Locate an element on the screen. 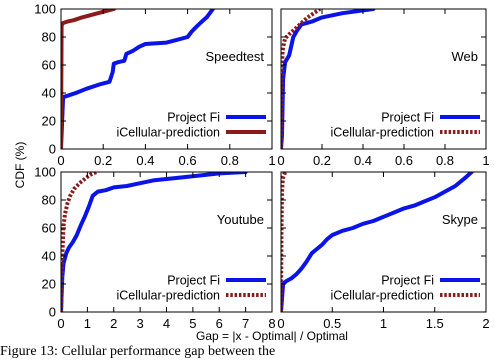 This screenshot has height=360, width=496. x-axis-label: Gap = |x - Optimal| / Optimal is located at coordinates (272, 336).